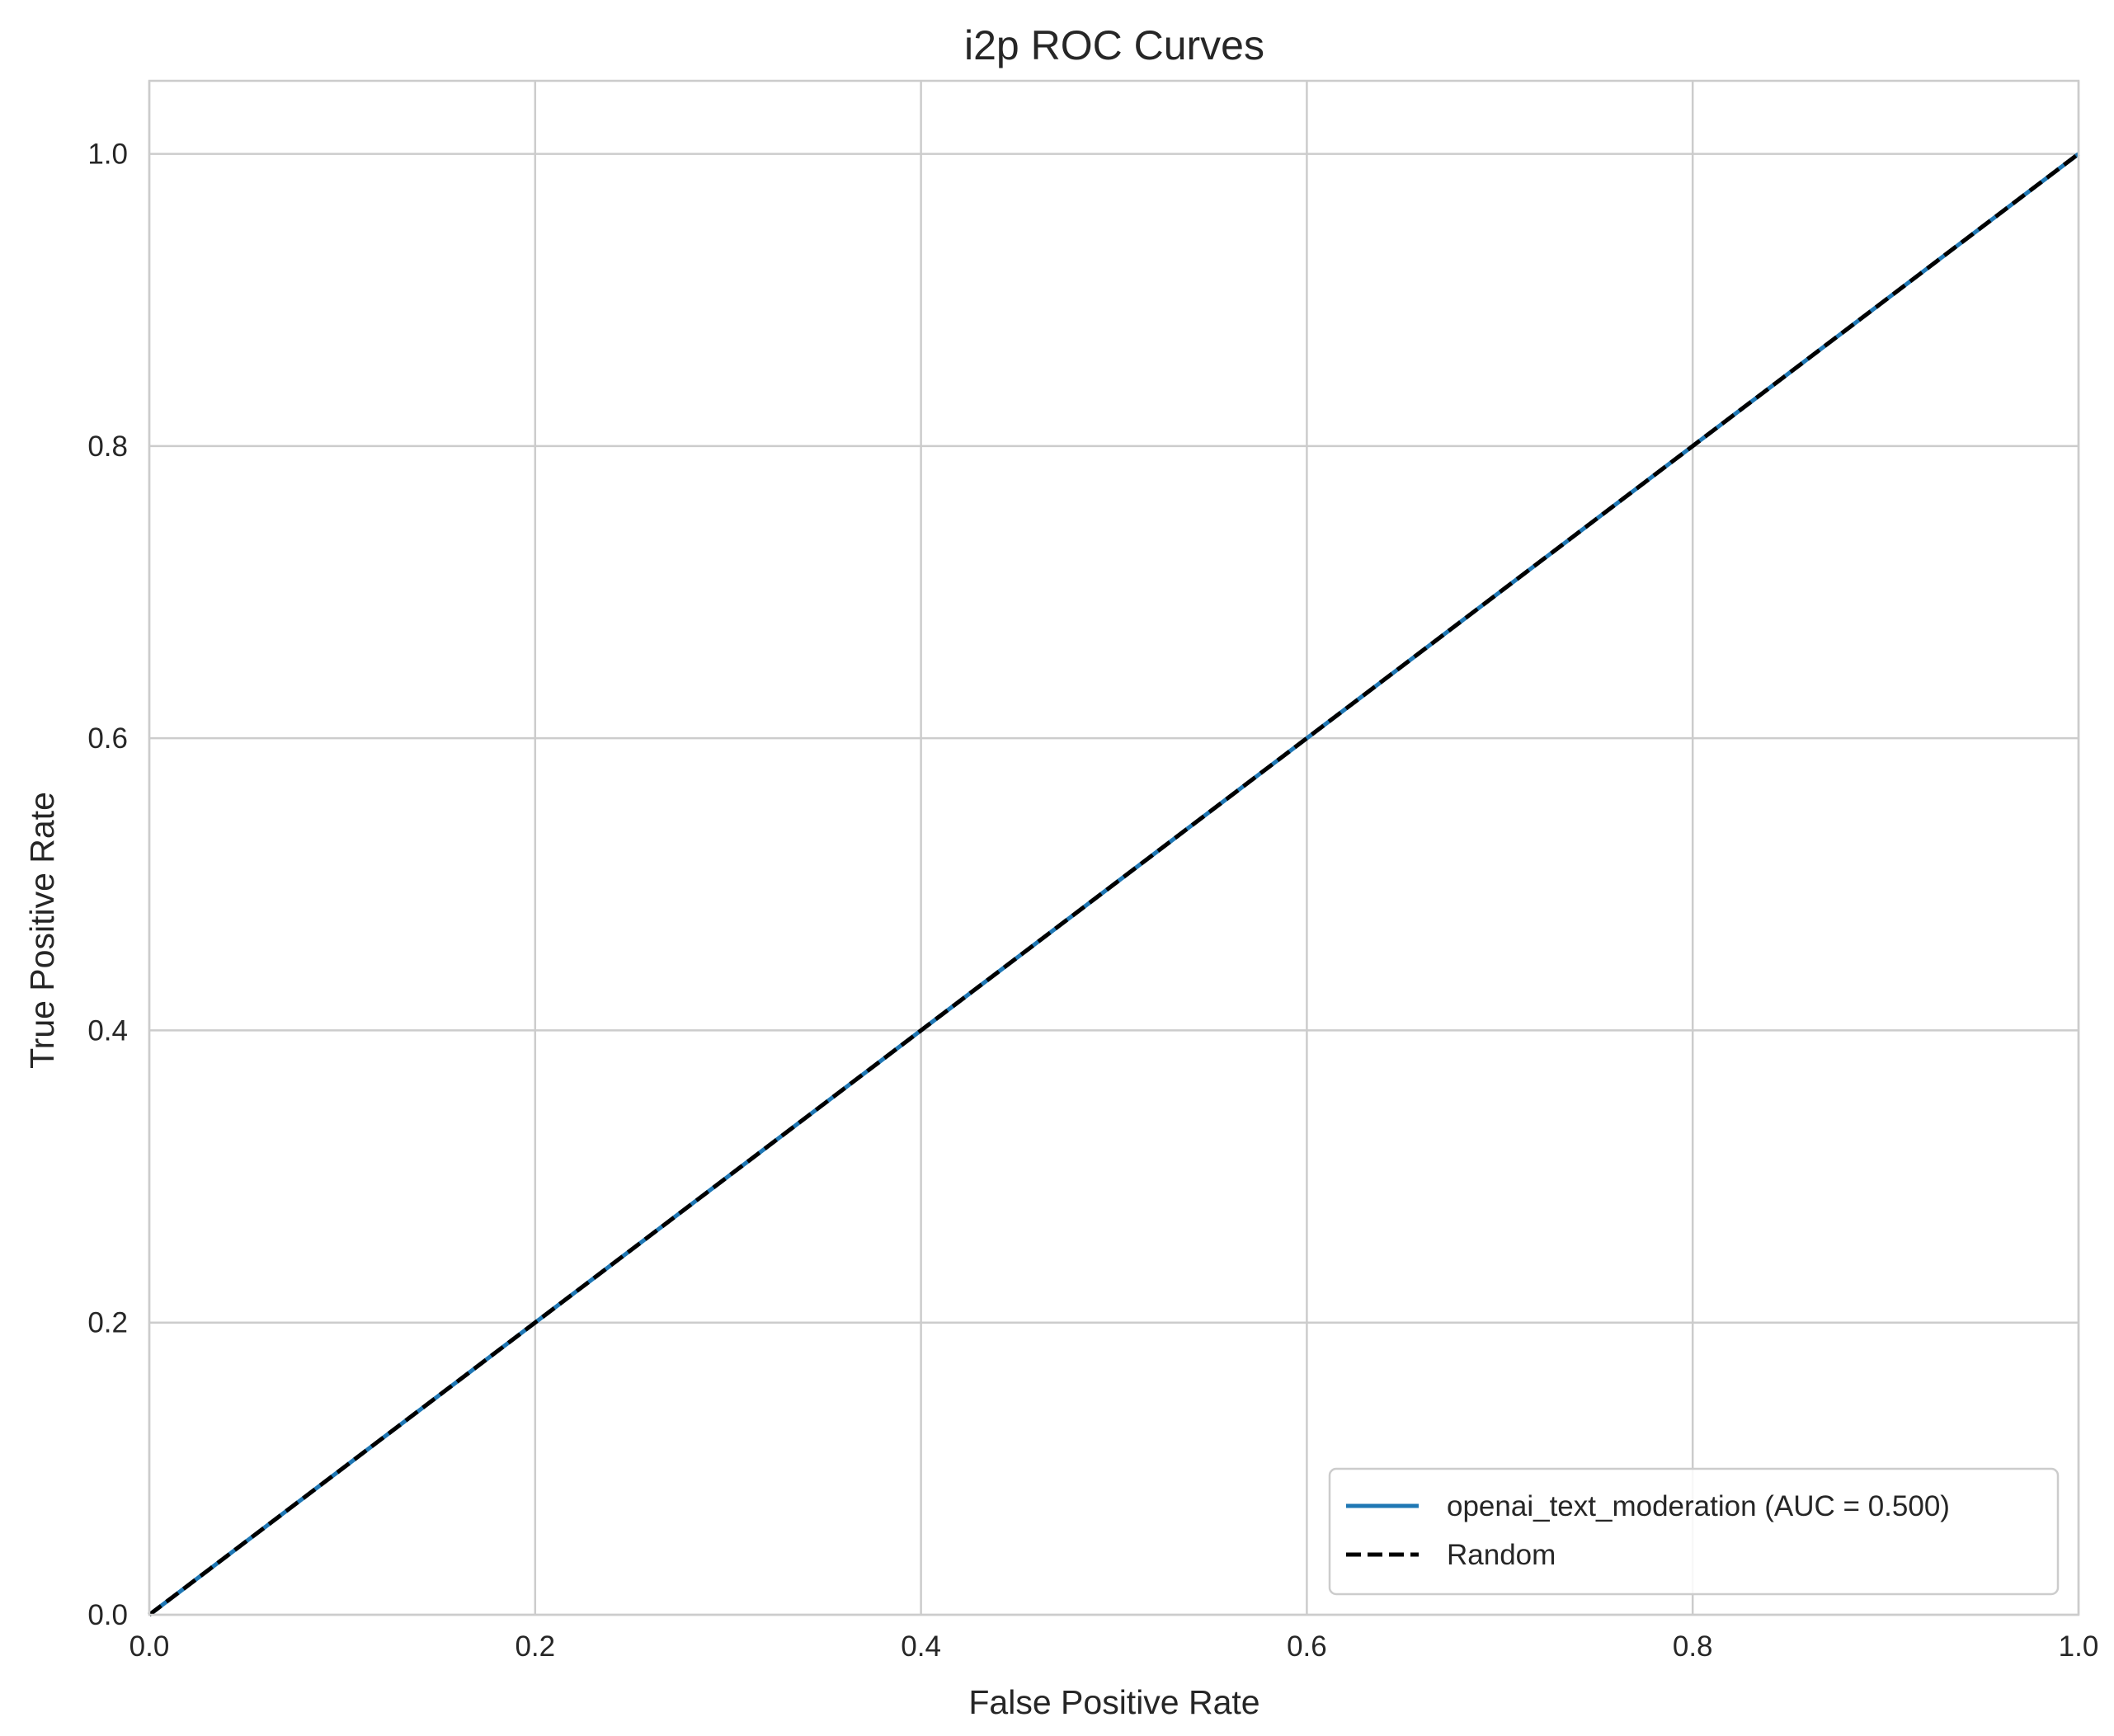 The height and width of the screenshot is (1736, 2114). I want to click on y-tick-label: 0.2, so click(107, 1323).